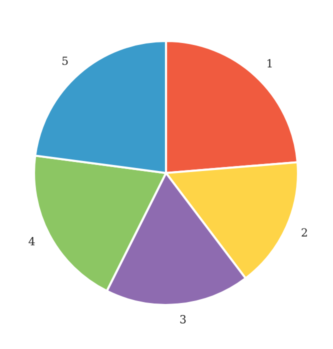  What do you see at coordinates (270, 63) in the screenshot?
I see `slice-label: 1` at bounding box center [270, 63].